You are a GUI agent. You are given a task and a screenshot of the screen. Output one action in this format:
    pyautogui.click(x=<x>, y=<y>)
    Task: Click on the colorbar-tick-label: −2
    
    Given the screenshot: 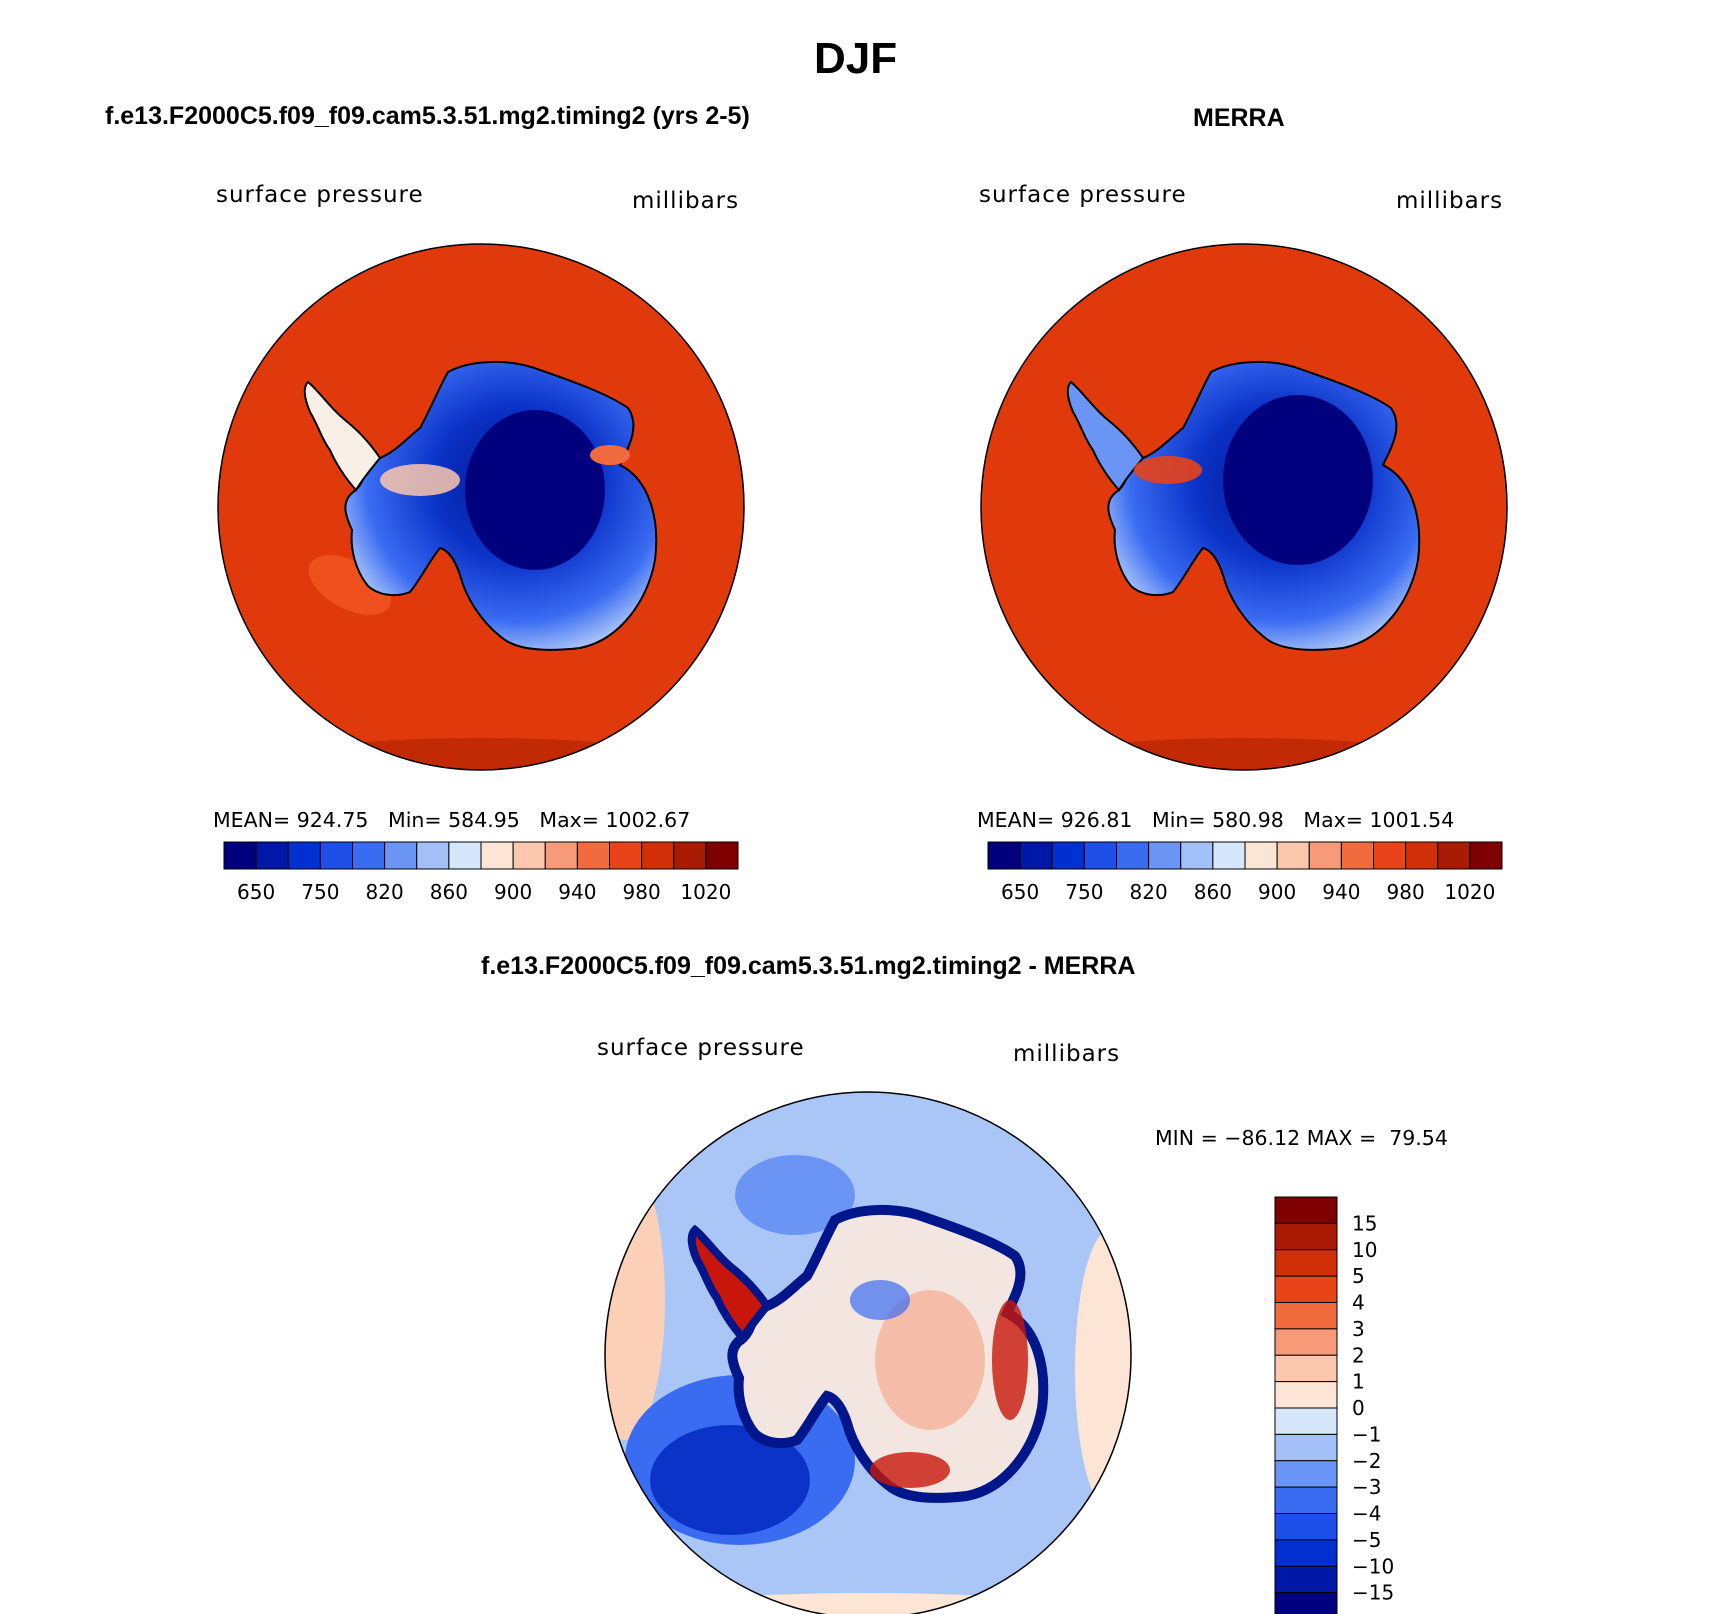 What is the action you would take?
    pyautogui.click(x=1366, y=1461)
    